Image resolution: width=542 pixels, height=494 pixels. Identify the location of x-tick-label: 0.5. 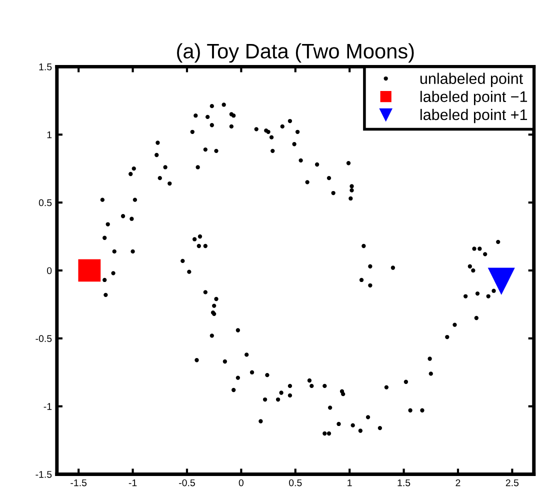
(295, 482).